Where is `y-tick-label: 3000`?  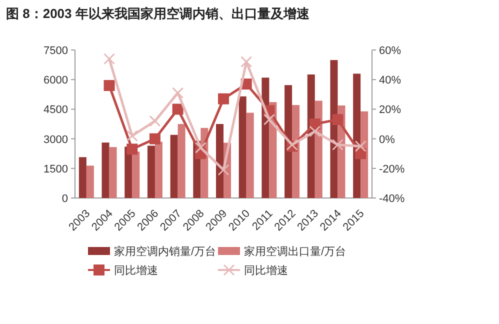
y-tick-label: 3000 is located at coordinates (56, 140).